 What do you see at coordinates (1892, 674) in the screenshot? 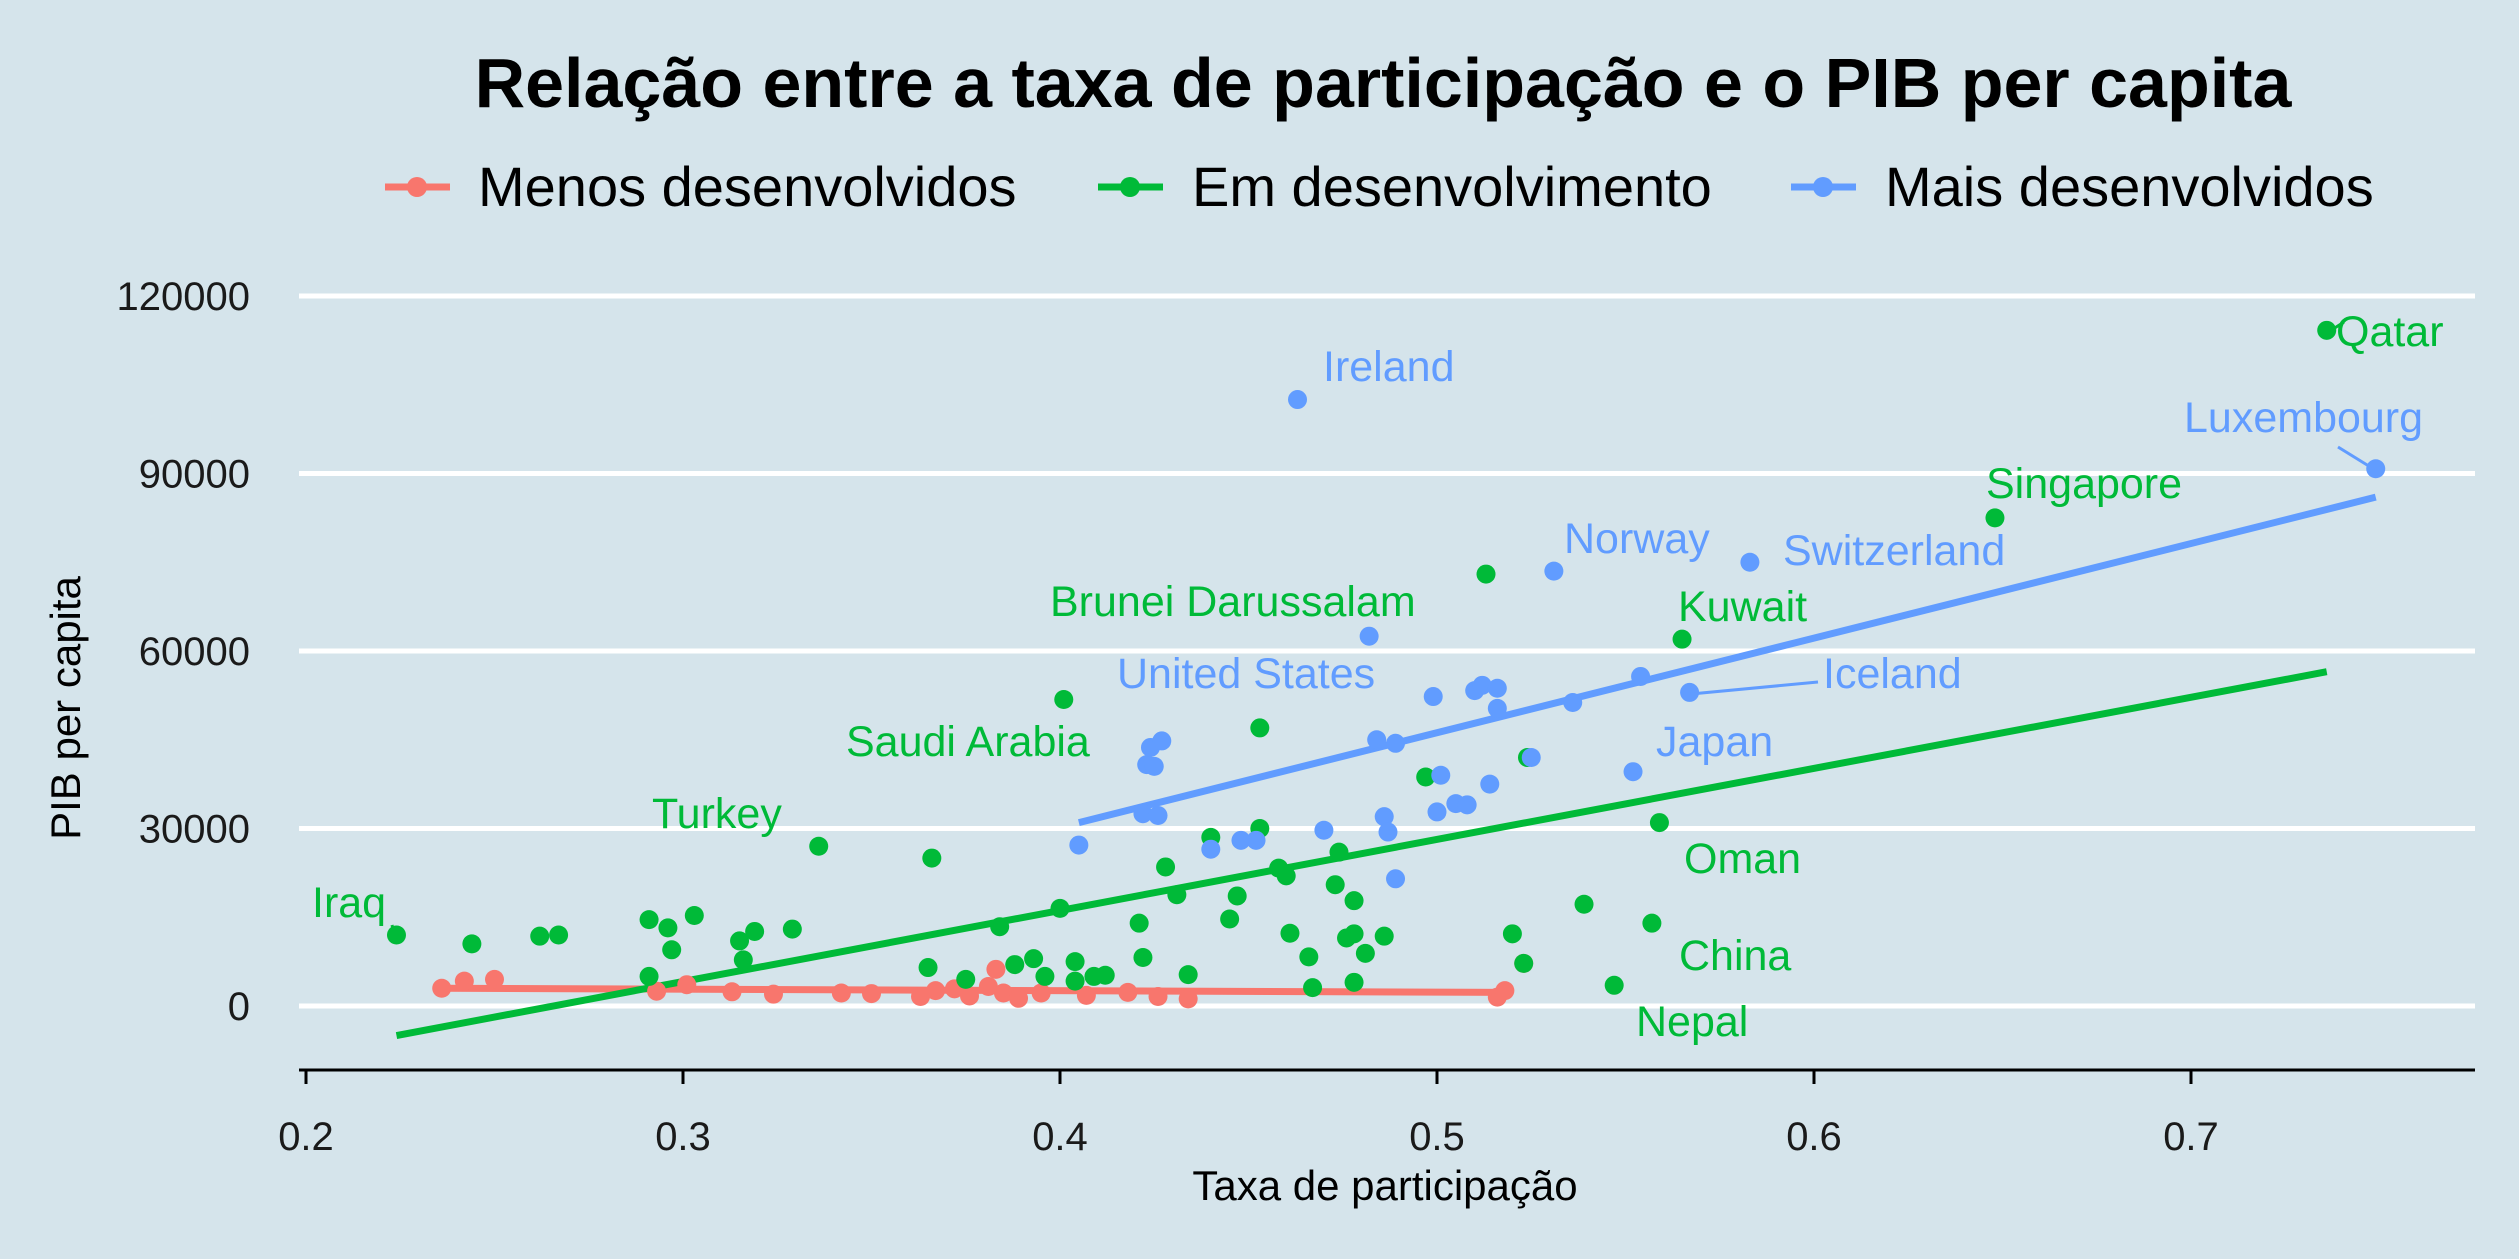
I see `point-label: Iceland` at bounding box center [1892, 674].